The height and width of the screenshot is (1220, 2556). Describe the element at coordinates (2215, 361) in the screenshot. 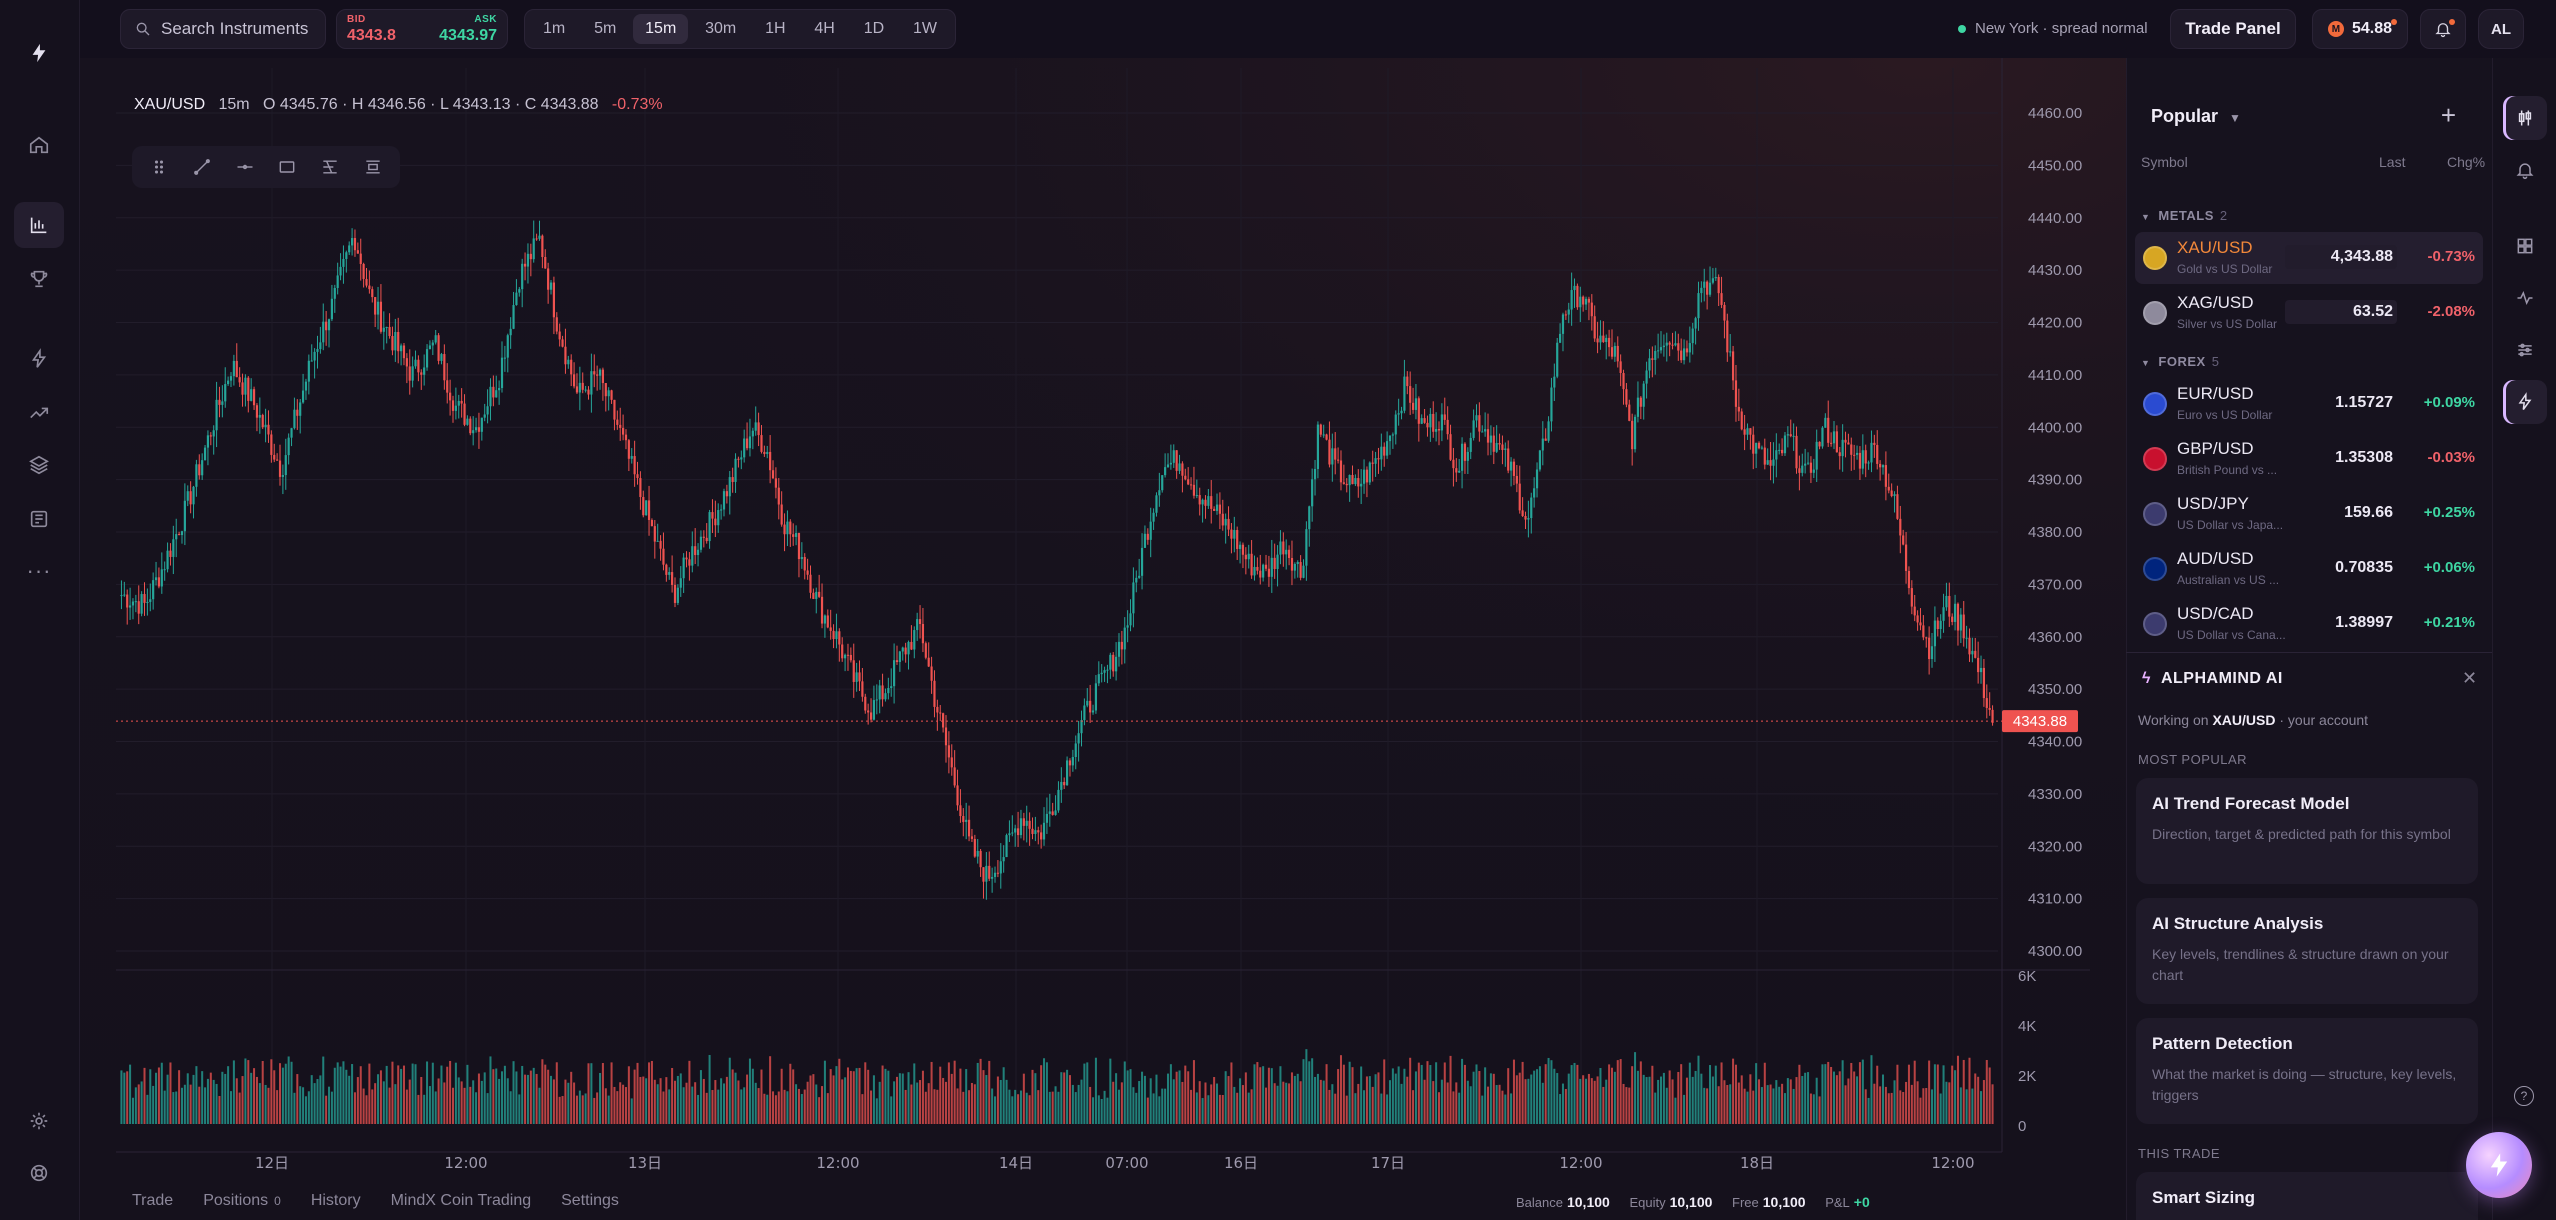

I see `group-count: 5` at that location.